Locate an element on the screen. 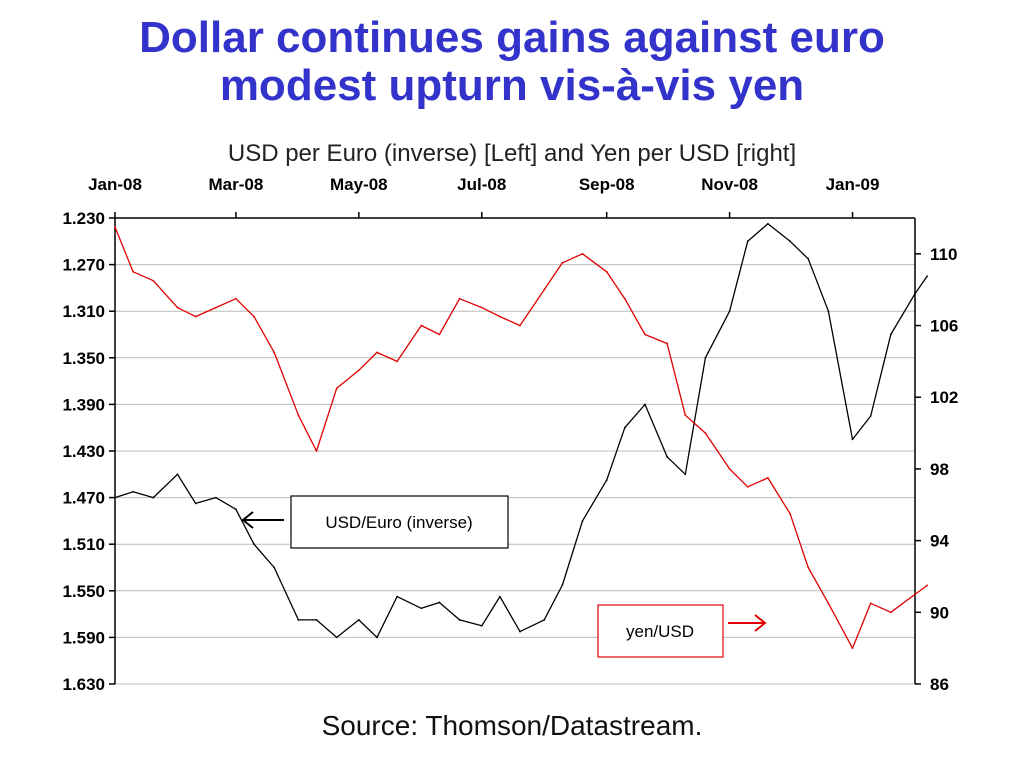 The image size is (1024, 768). left-tick-label: 1.270 is located at coordinates (83, 265).